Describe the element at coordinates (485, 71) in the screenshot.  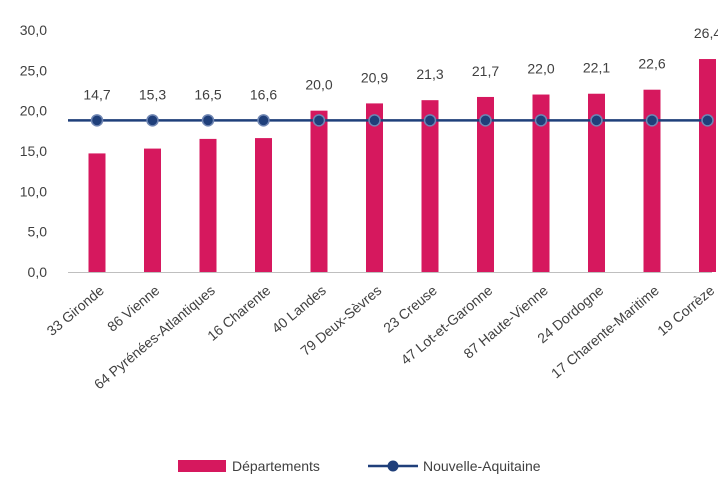
I see `data-label: 21,7` at that location.